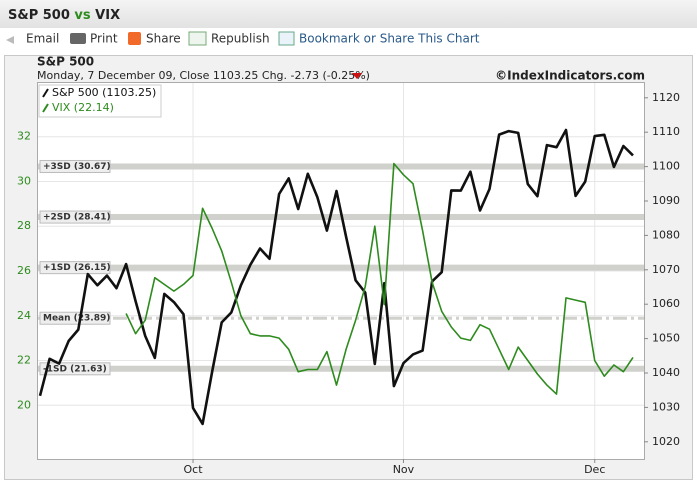 Image resolution: width=697 pixels, height=483 pixels. I want to click on email-icon, so click(10, 40).